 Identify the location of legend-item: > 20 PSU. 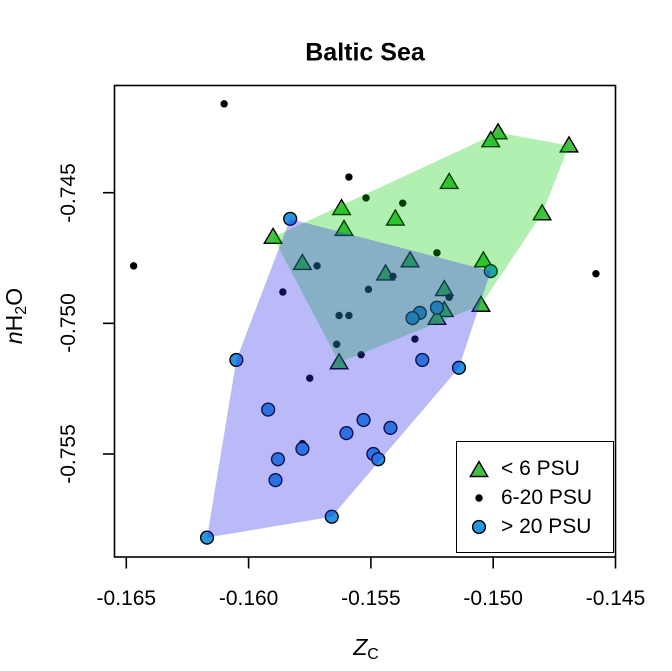
(535, 526).